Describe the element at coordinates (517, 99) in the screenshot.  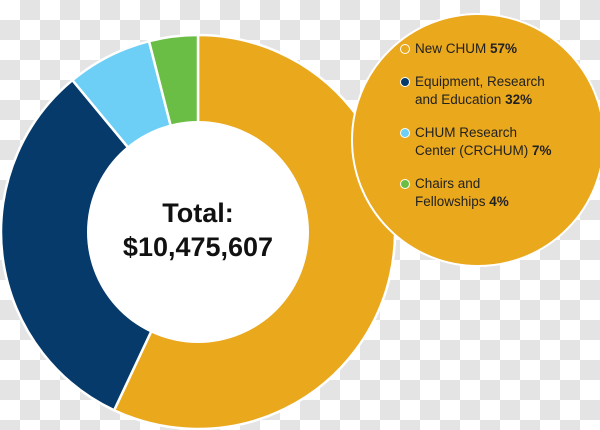
I see `legend-percent: 32%` at that location.